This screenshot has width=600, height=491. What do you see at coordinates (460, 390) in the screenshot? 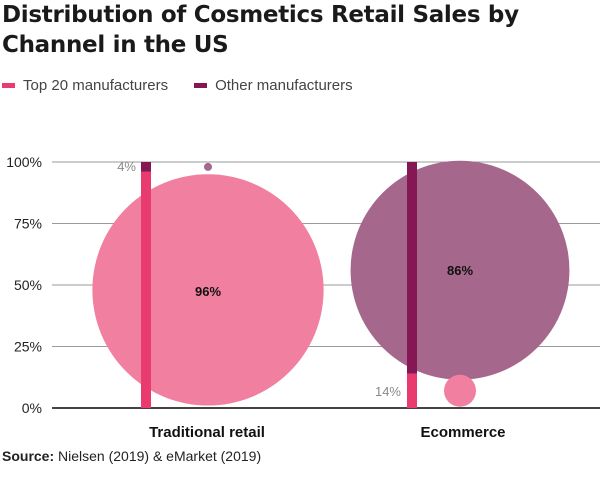
I see `bubble-ecommerce-top20` at bounding box center [460, 390].